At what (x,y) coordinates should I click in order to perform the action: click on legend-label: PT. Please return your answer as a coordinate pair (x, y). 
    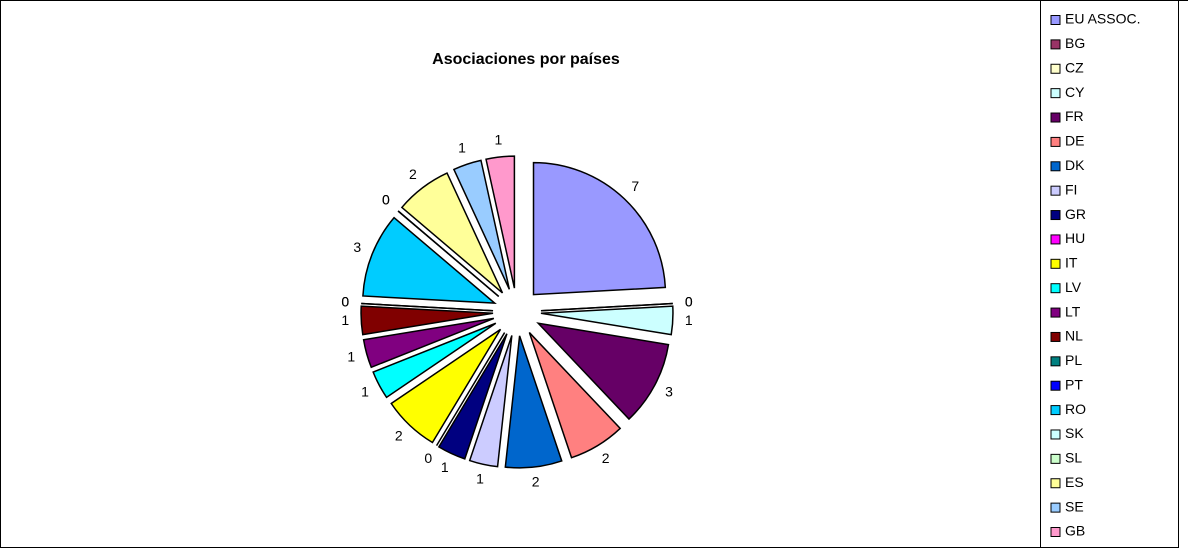
    Looking at the image, I should click on (1074, 384).